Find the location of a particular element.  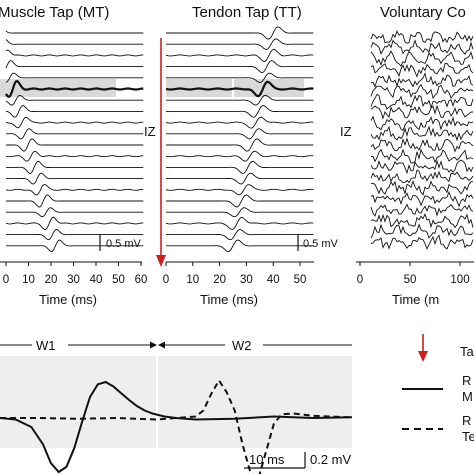

legend: Ta R M R Te is located at coordinates (438, 389).